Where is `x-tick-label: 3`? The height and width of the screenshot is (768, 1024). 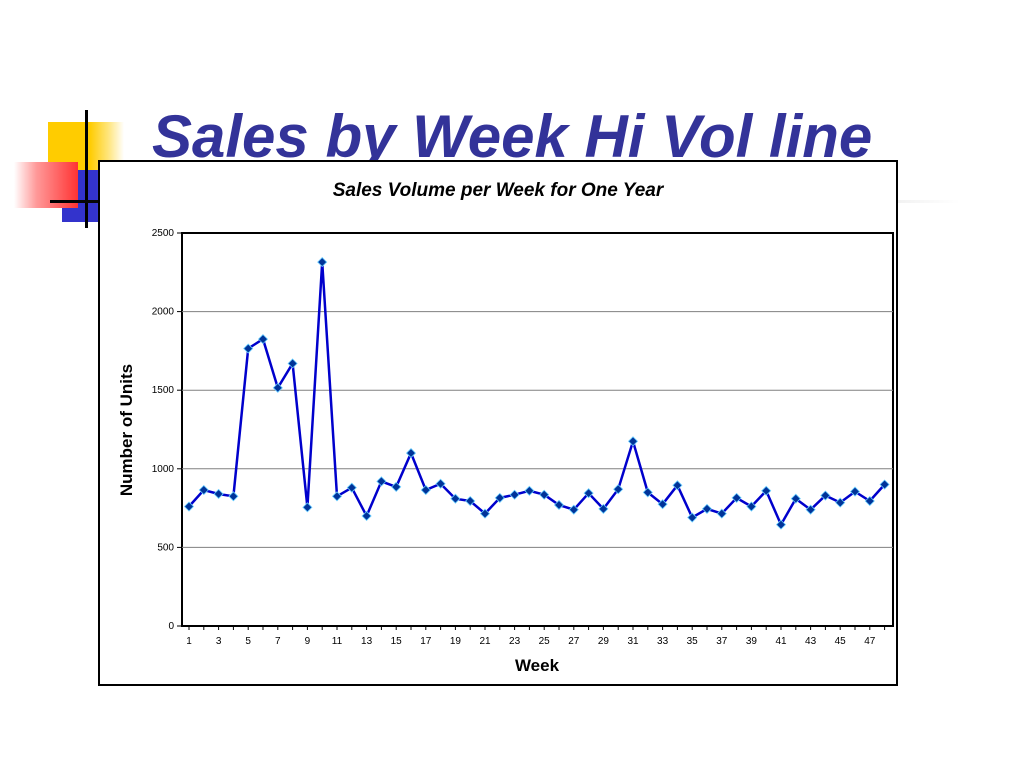 x-tick-label: 3 is located at coordinates (219, 641).